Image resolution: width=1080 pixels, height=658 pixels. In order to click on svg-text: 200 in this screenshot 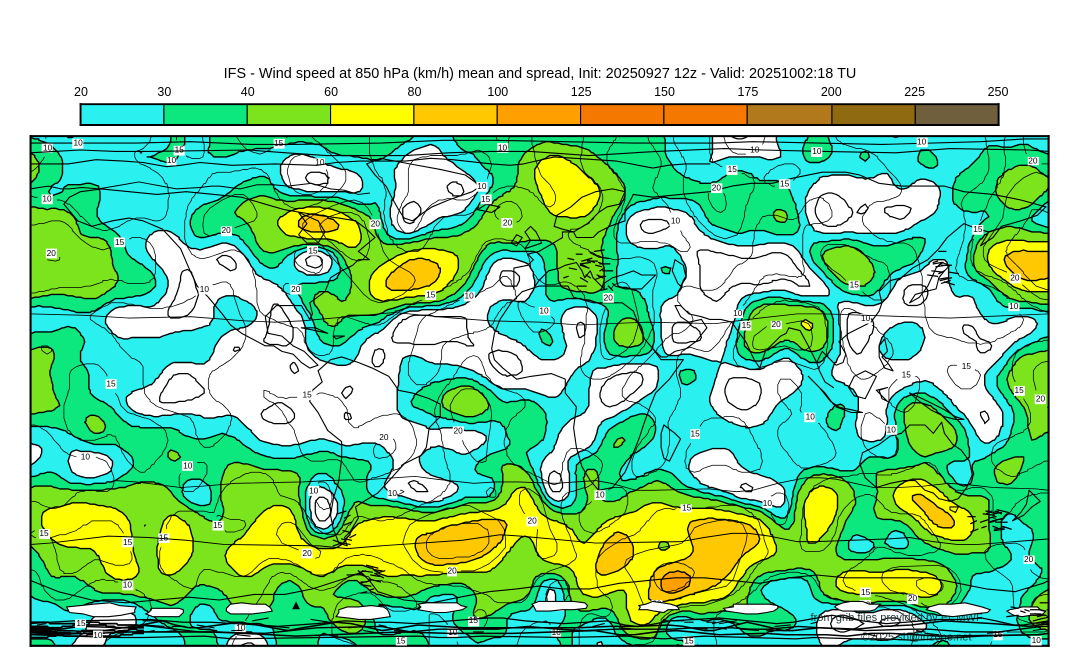, I will do `click(831, 92)`.